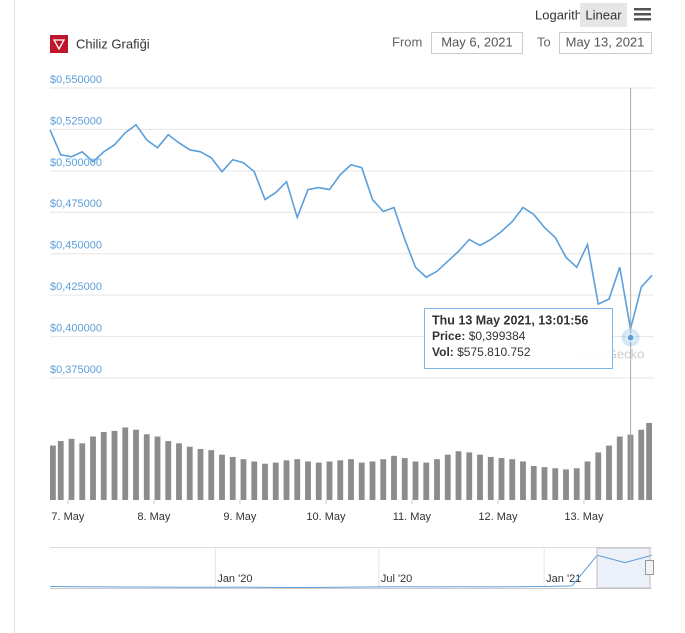 The width and height of the screenshot is (685, 633). I want to click on navigator-line, so click(351, 571).